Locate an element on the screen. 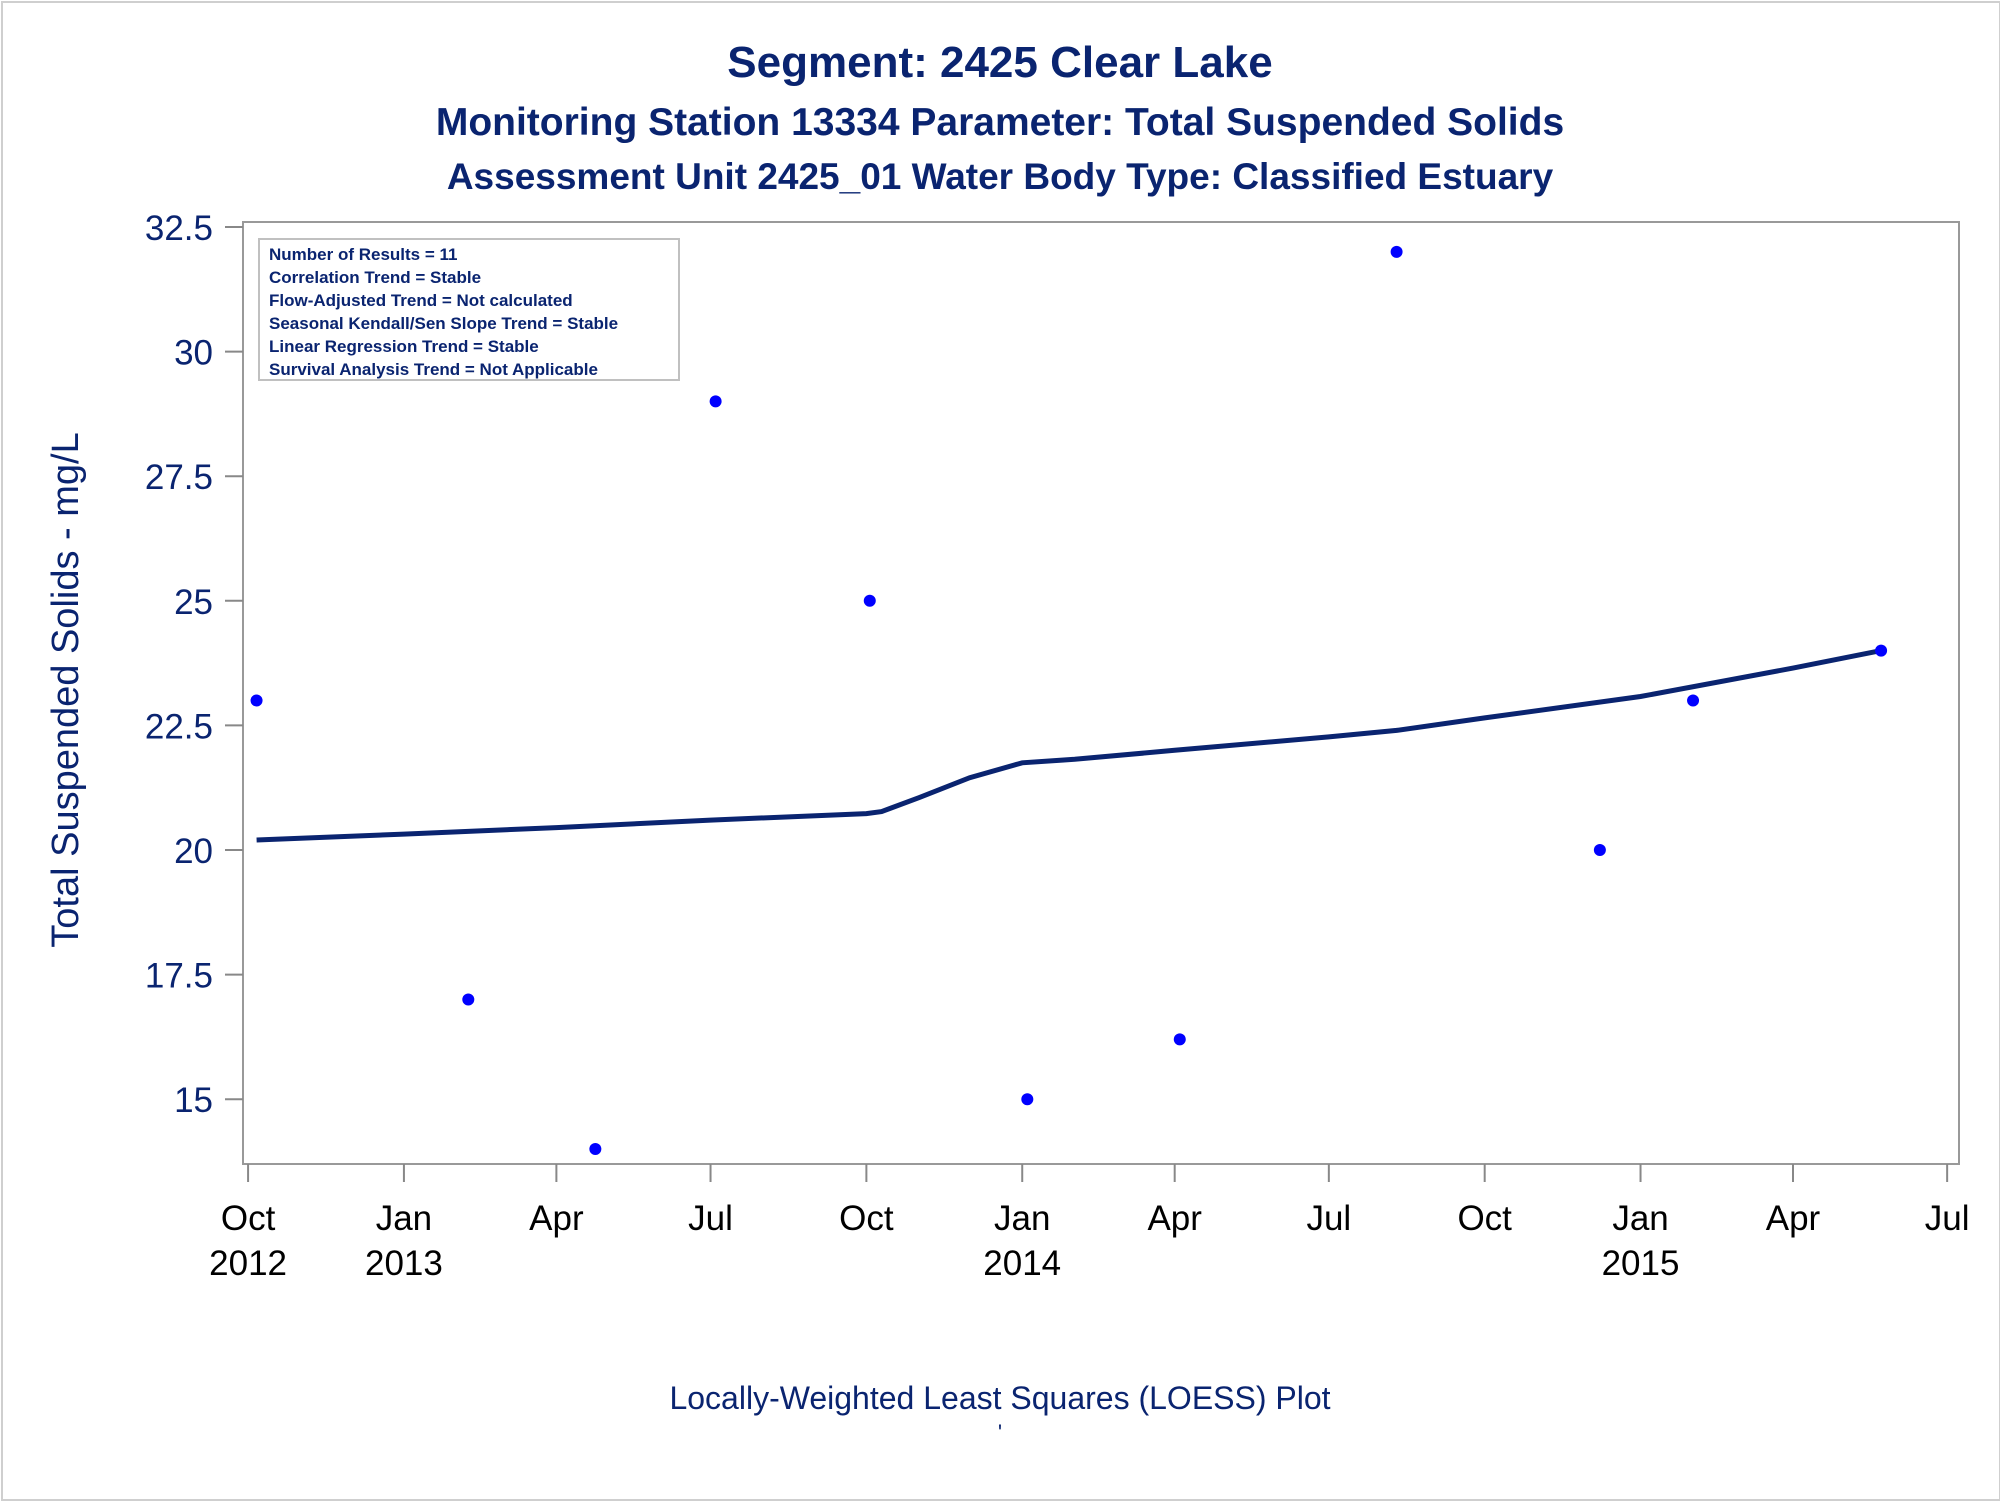 Image resolution: width=2000 pixels, height=1501 pixels. trend-summary-line: Linear Regression Trend = Stable is located at coordinates (404, 346).